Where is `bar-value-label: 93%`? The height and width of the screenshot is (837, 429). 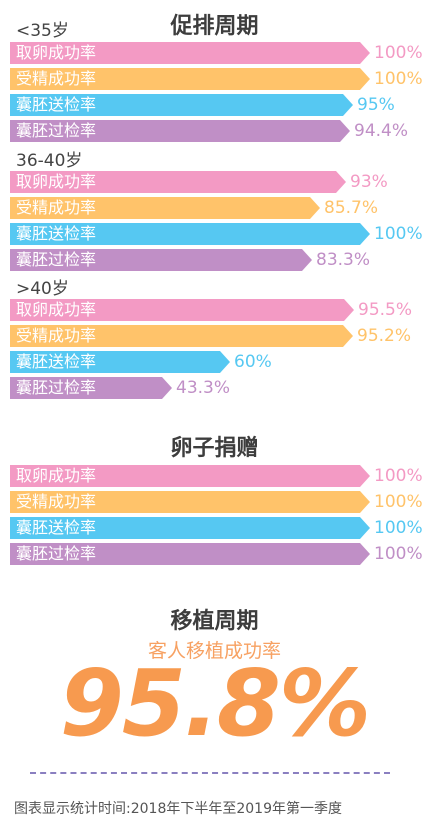 bar-value-label: 93% is located at coordinates (369, 182).